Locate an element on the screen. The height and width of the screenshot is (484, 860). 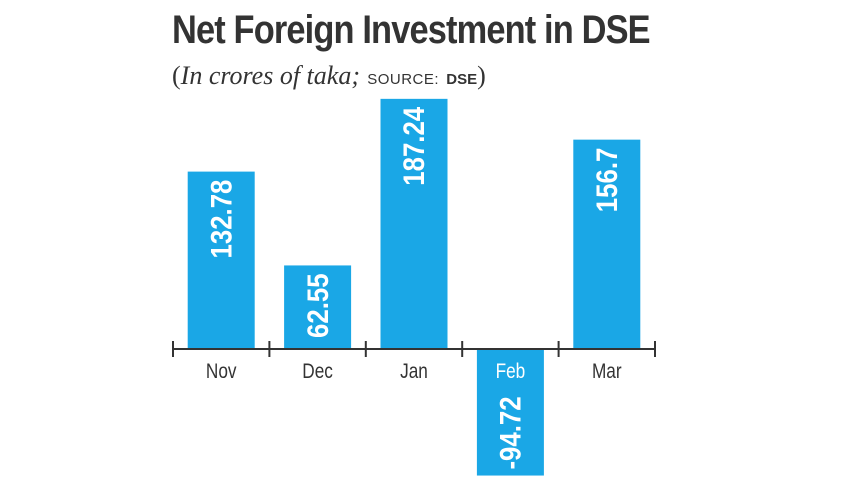
data-label-dec: 62.55 is located at coordinates (317, 305).